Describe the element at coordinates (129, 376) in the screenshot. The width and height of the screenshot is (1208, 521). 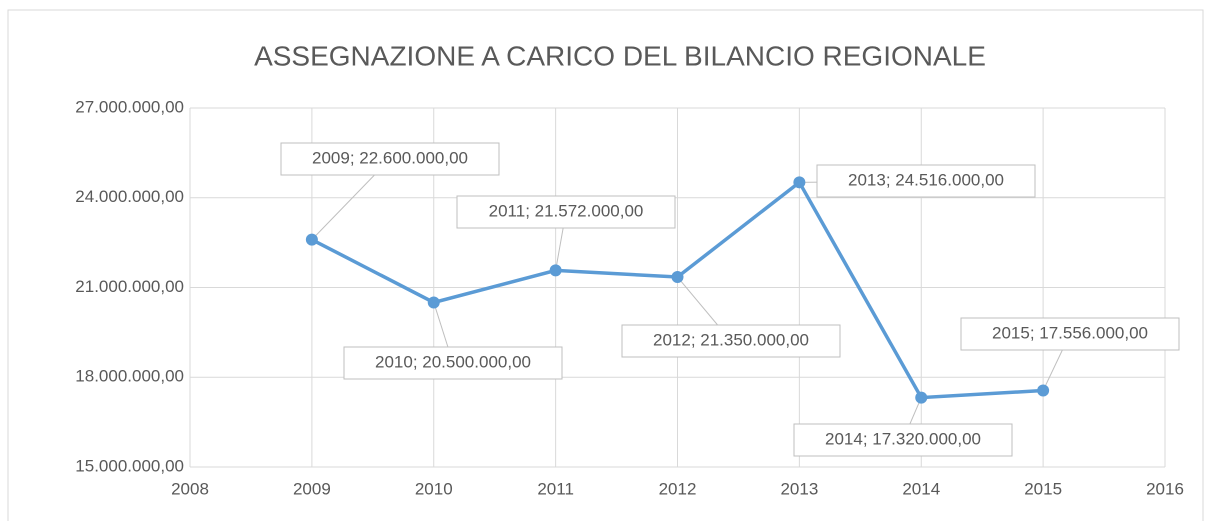
I see `y-tick-label: 18.000.000,00` at that location.